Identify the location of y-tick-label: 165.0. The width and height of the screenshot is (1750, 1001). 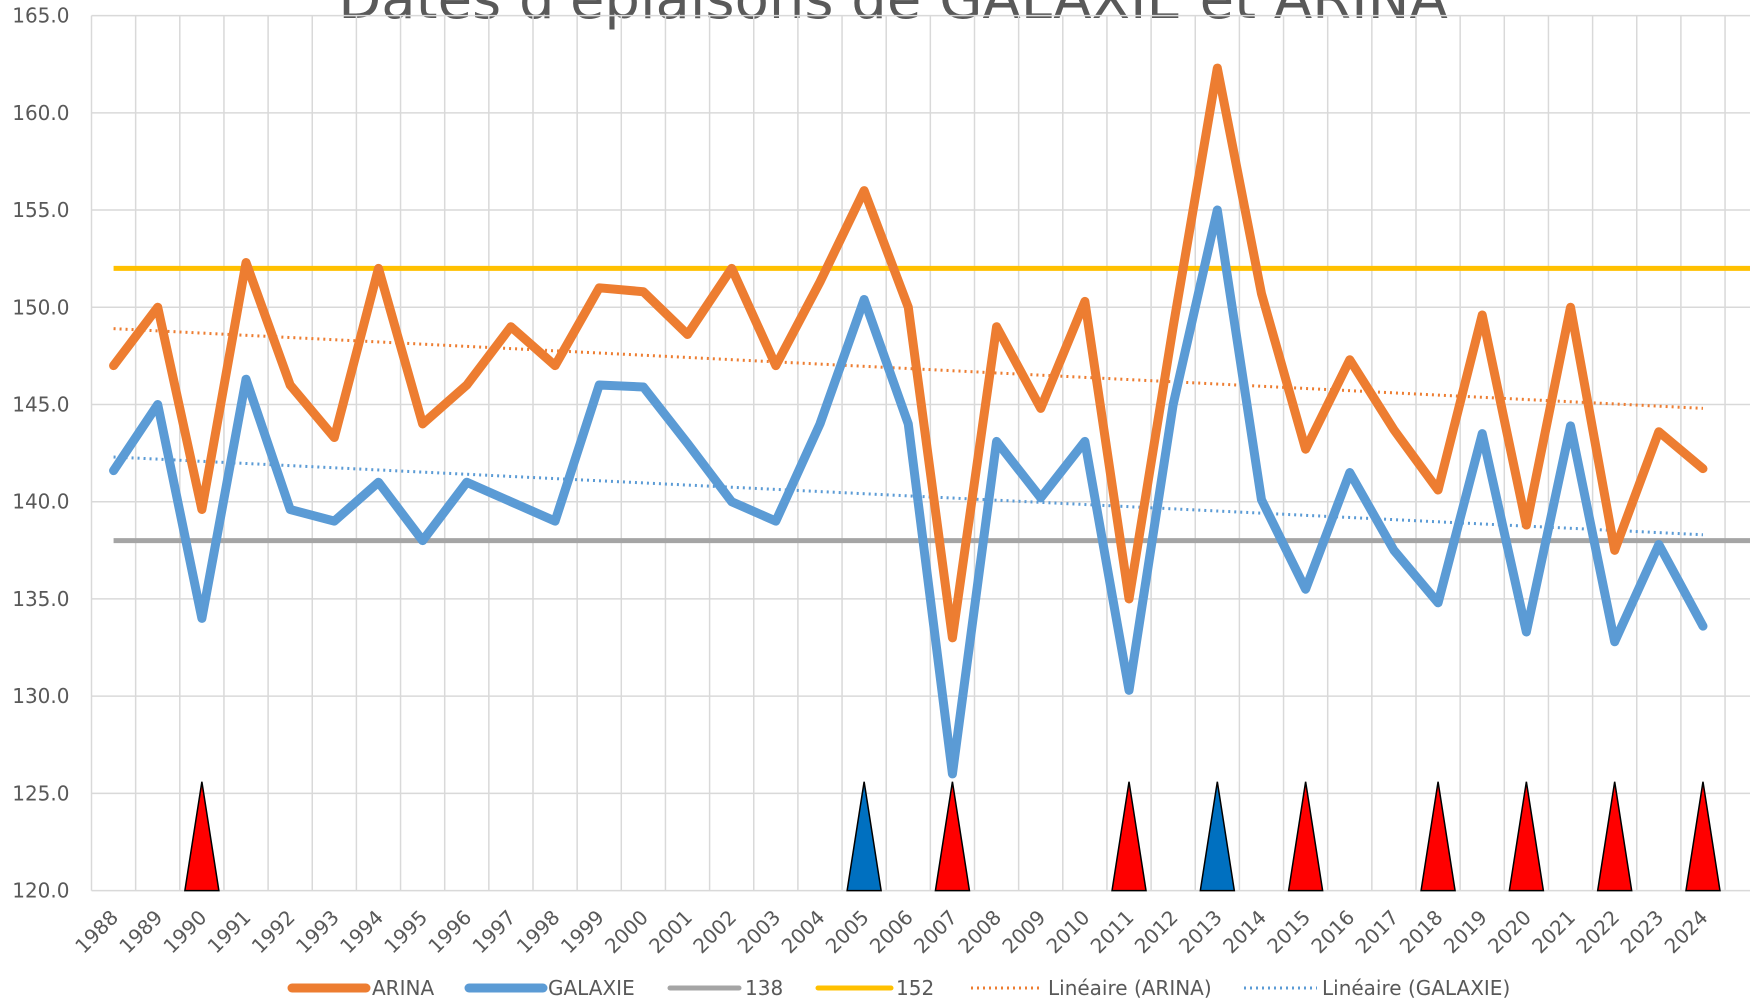
(40, 16).